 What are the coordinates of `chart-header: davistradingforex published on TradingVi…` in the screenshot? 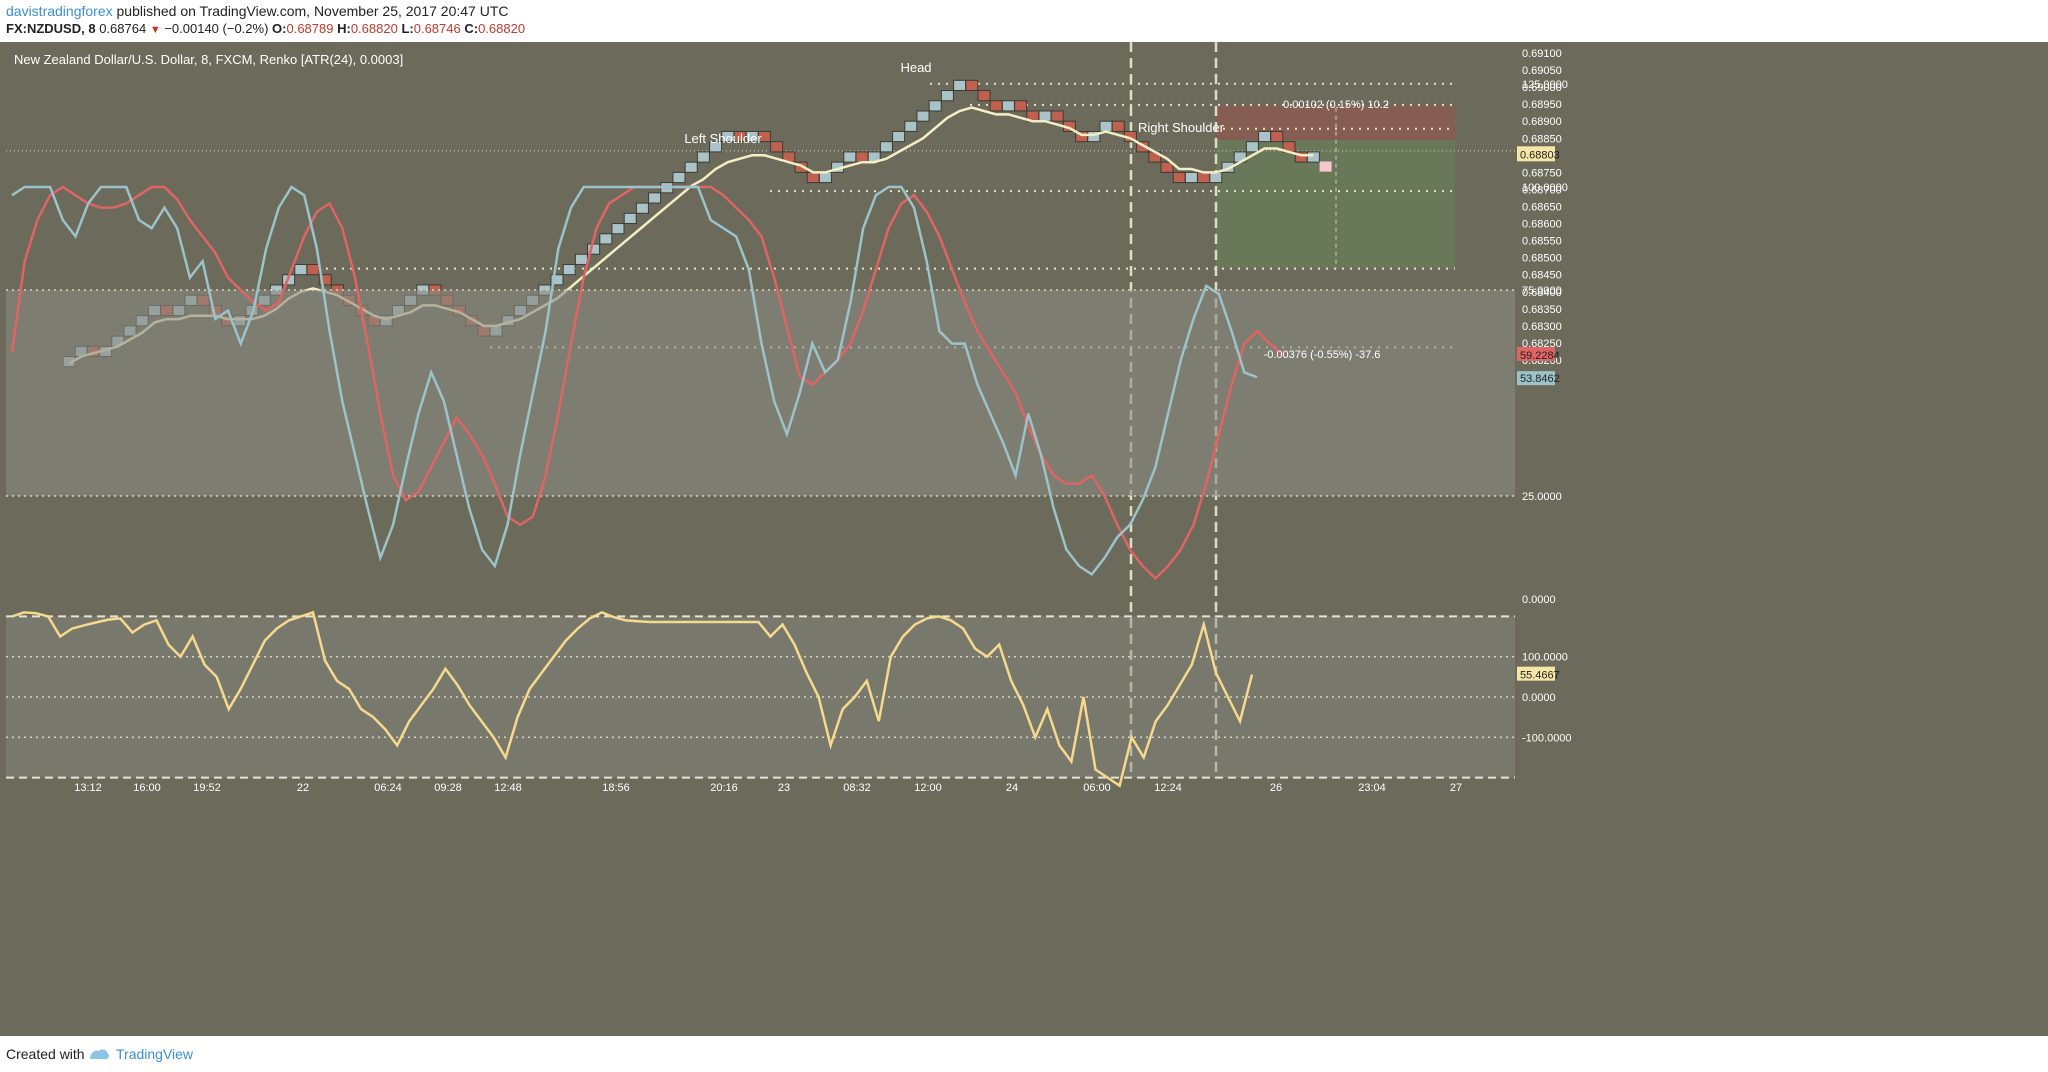 It's located at (1024, 21).